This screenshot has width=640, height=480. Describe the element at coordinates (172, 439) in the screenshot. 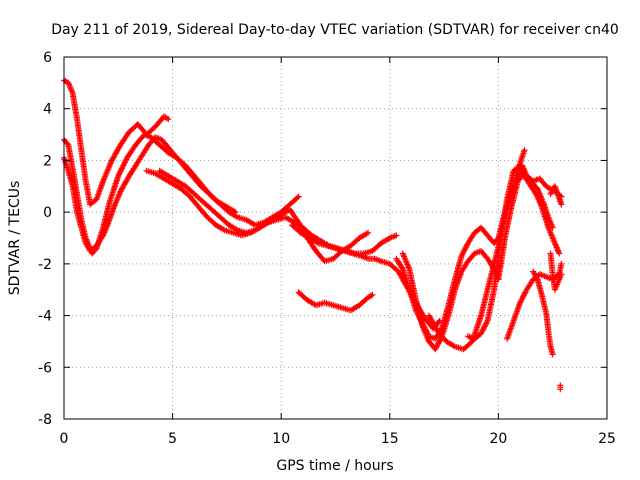

I see `x-tick-label: 5` at that location.